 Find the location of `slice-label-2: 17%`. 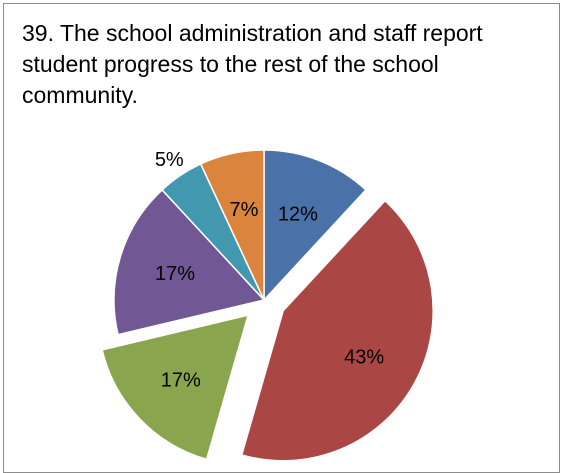

slice-label-2: 17% is located at coordinates (181, 380).